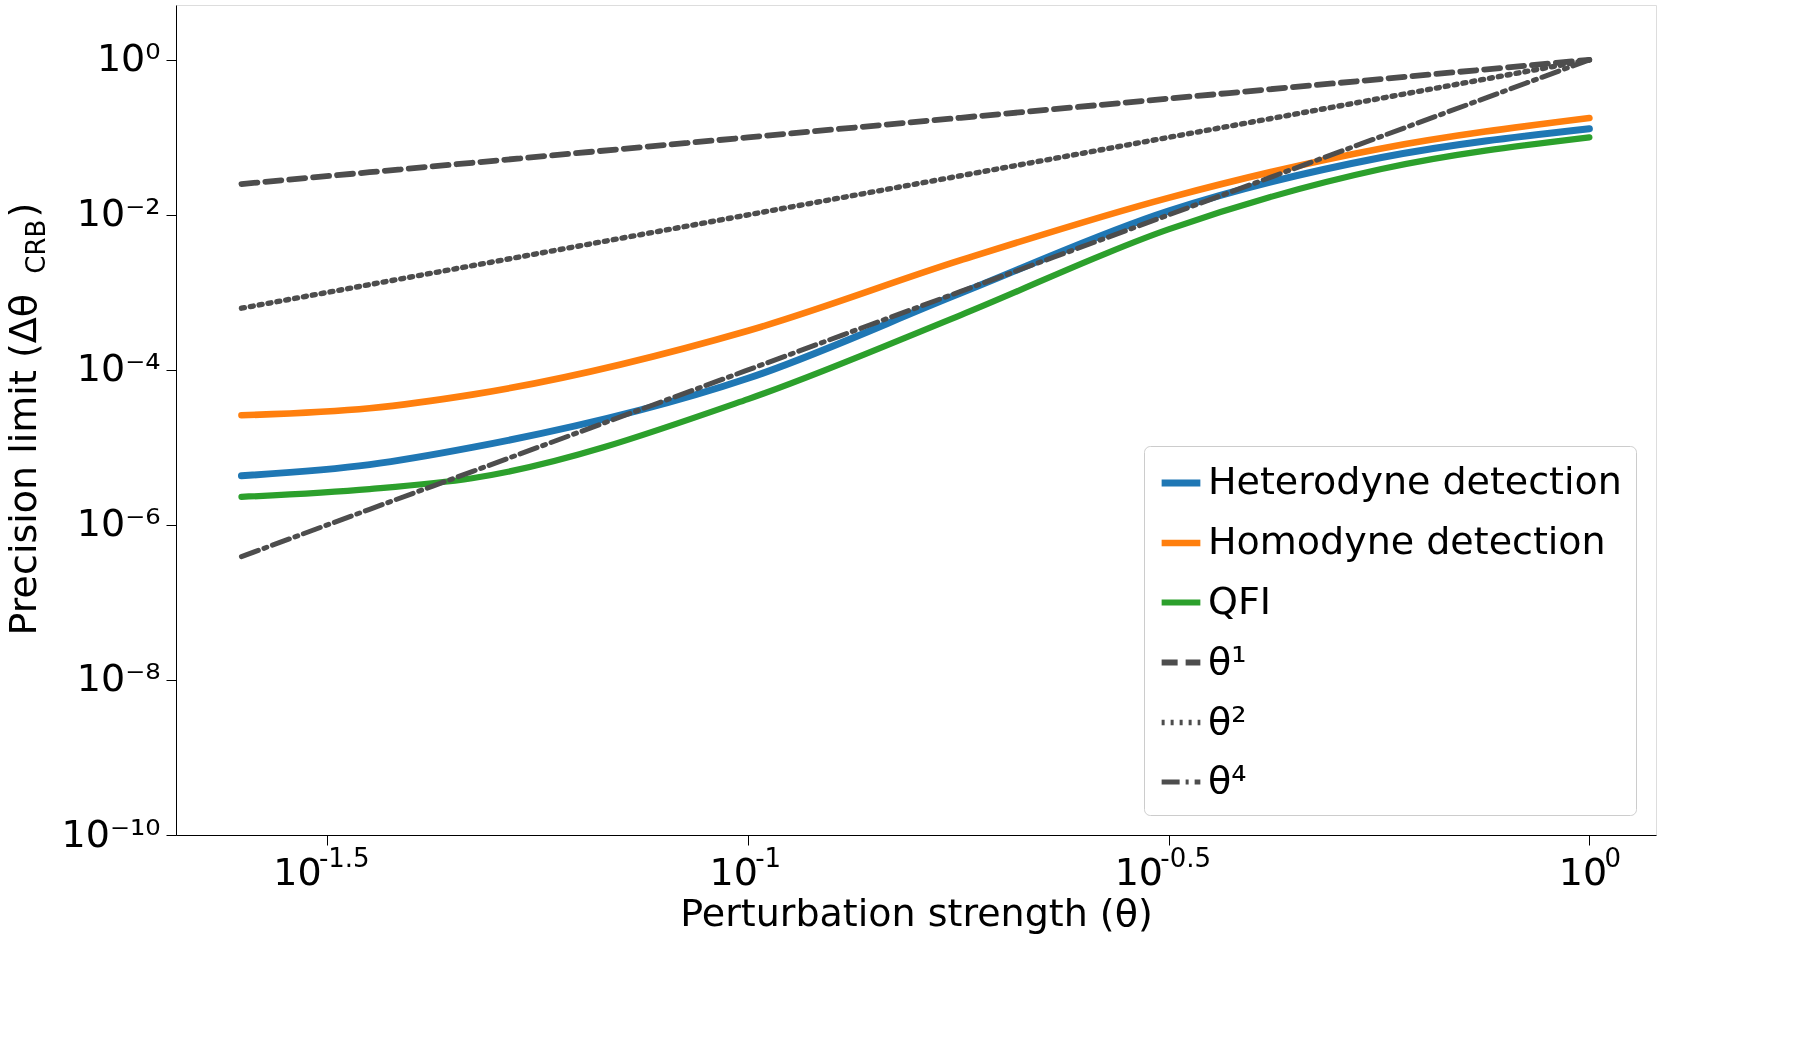  I want to click on x-axis-title: Perturbation strength (θ), so click(916, 913).